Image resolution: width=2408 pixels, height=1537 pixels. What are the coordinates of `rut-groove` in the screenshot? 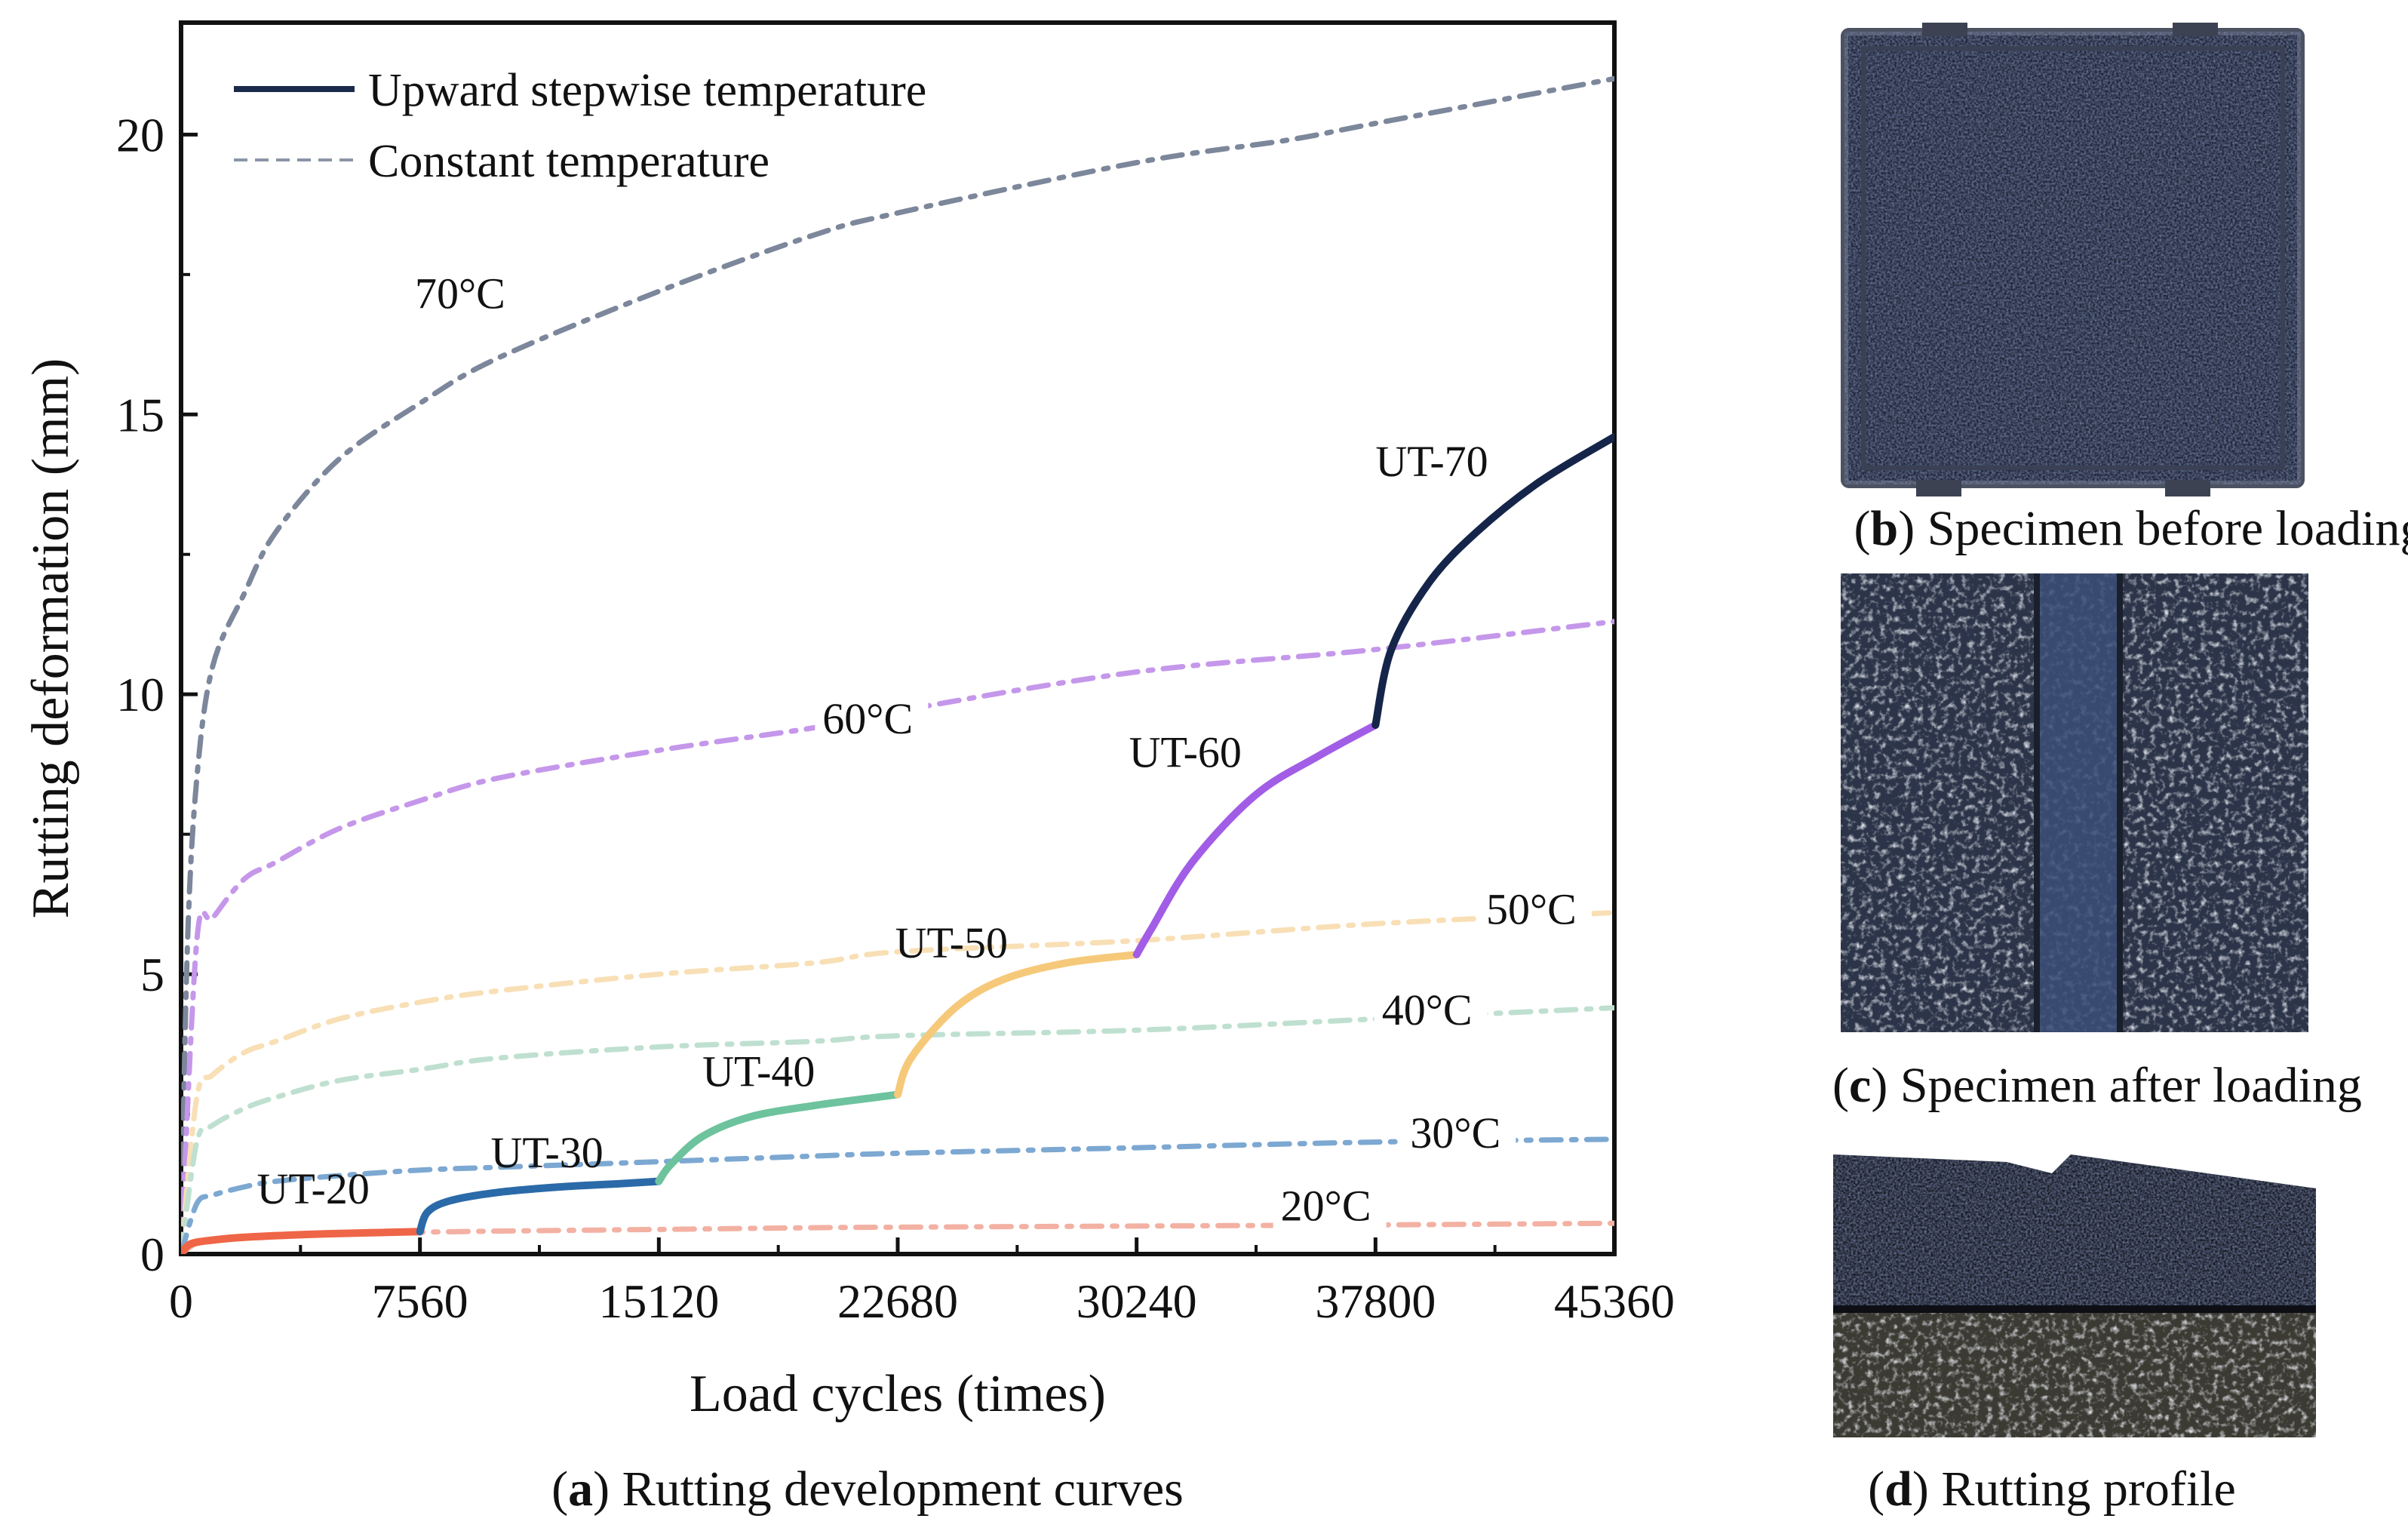 It's located at (2078, 802).